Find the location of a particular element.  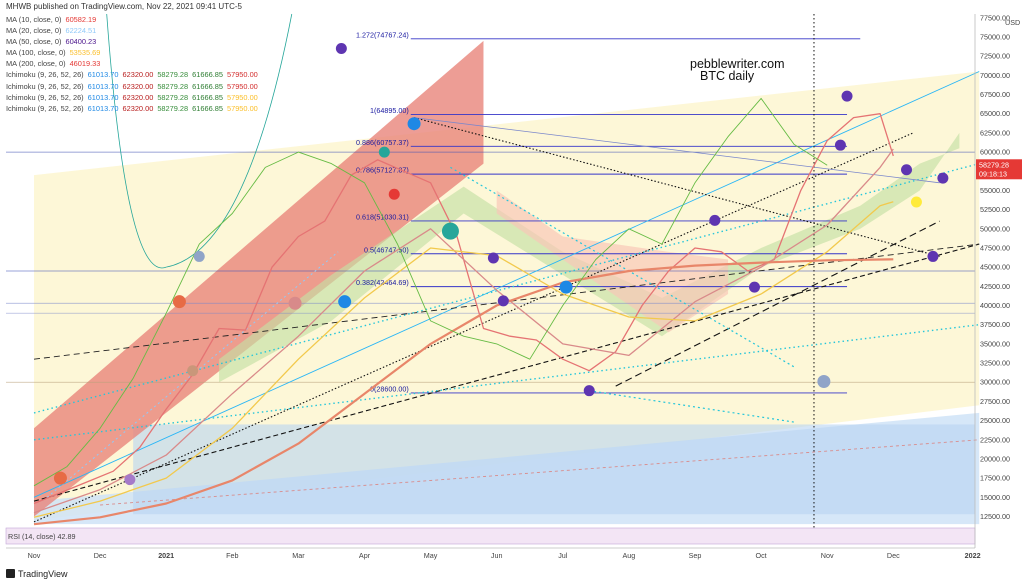

legend-value: 58279.28 is located at coordinates (173, 108).